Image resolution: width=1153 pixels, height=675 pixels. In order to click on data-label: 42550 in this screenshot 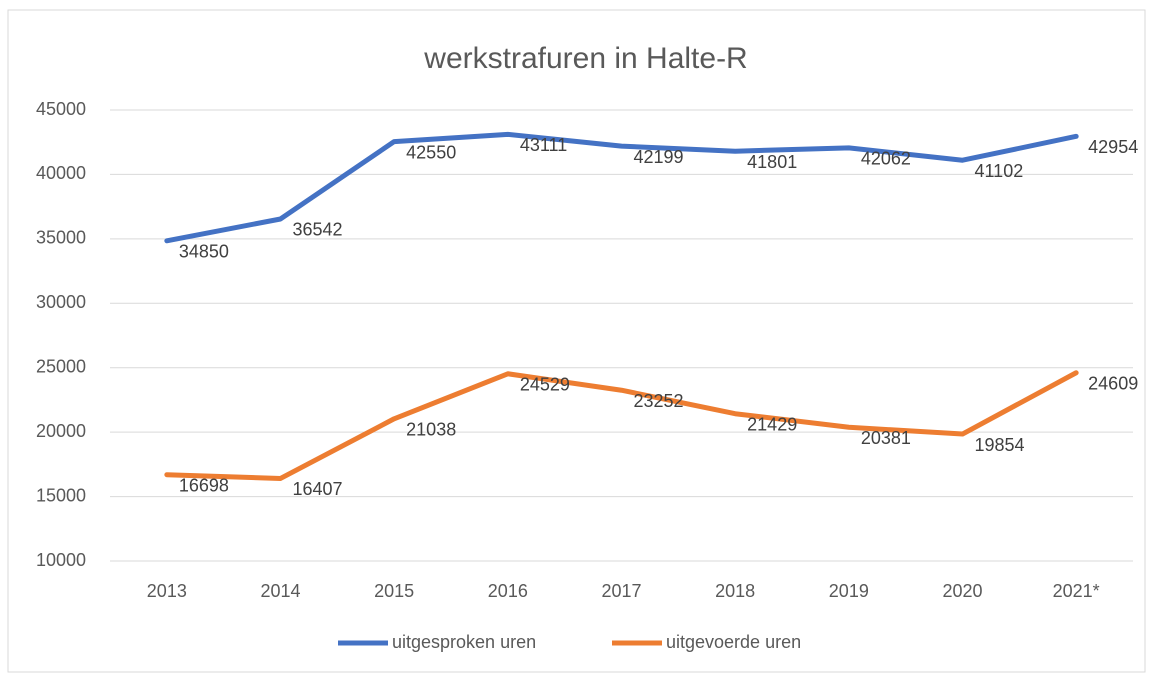, I will do `click(431, 152)`.